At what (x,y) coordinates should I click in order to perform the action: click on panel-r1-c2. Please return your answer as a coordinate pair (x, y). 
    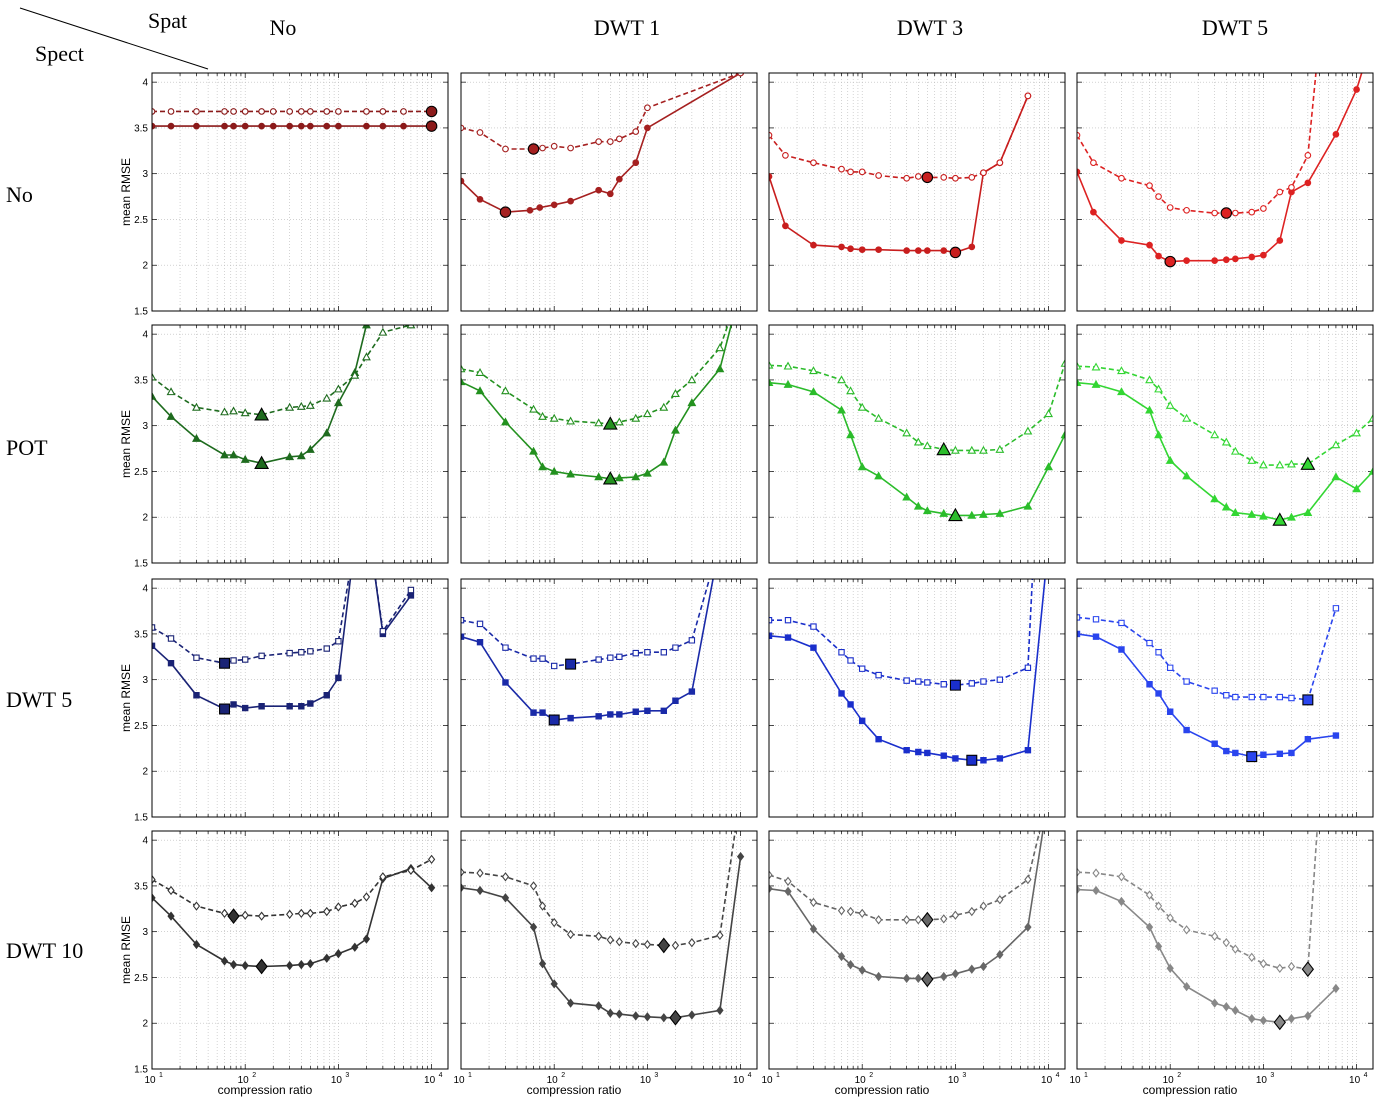
    Looking at the image, I should click on (917, 444).